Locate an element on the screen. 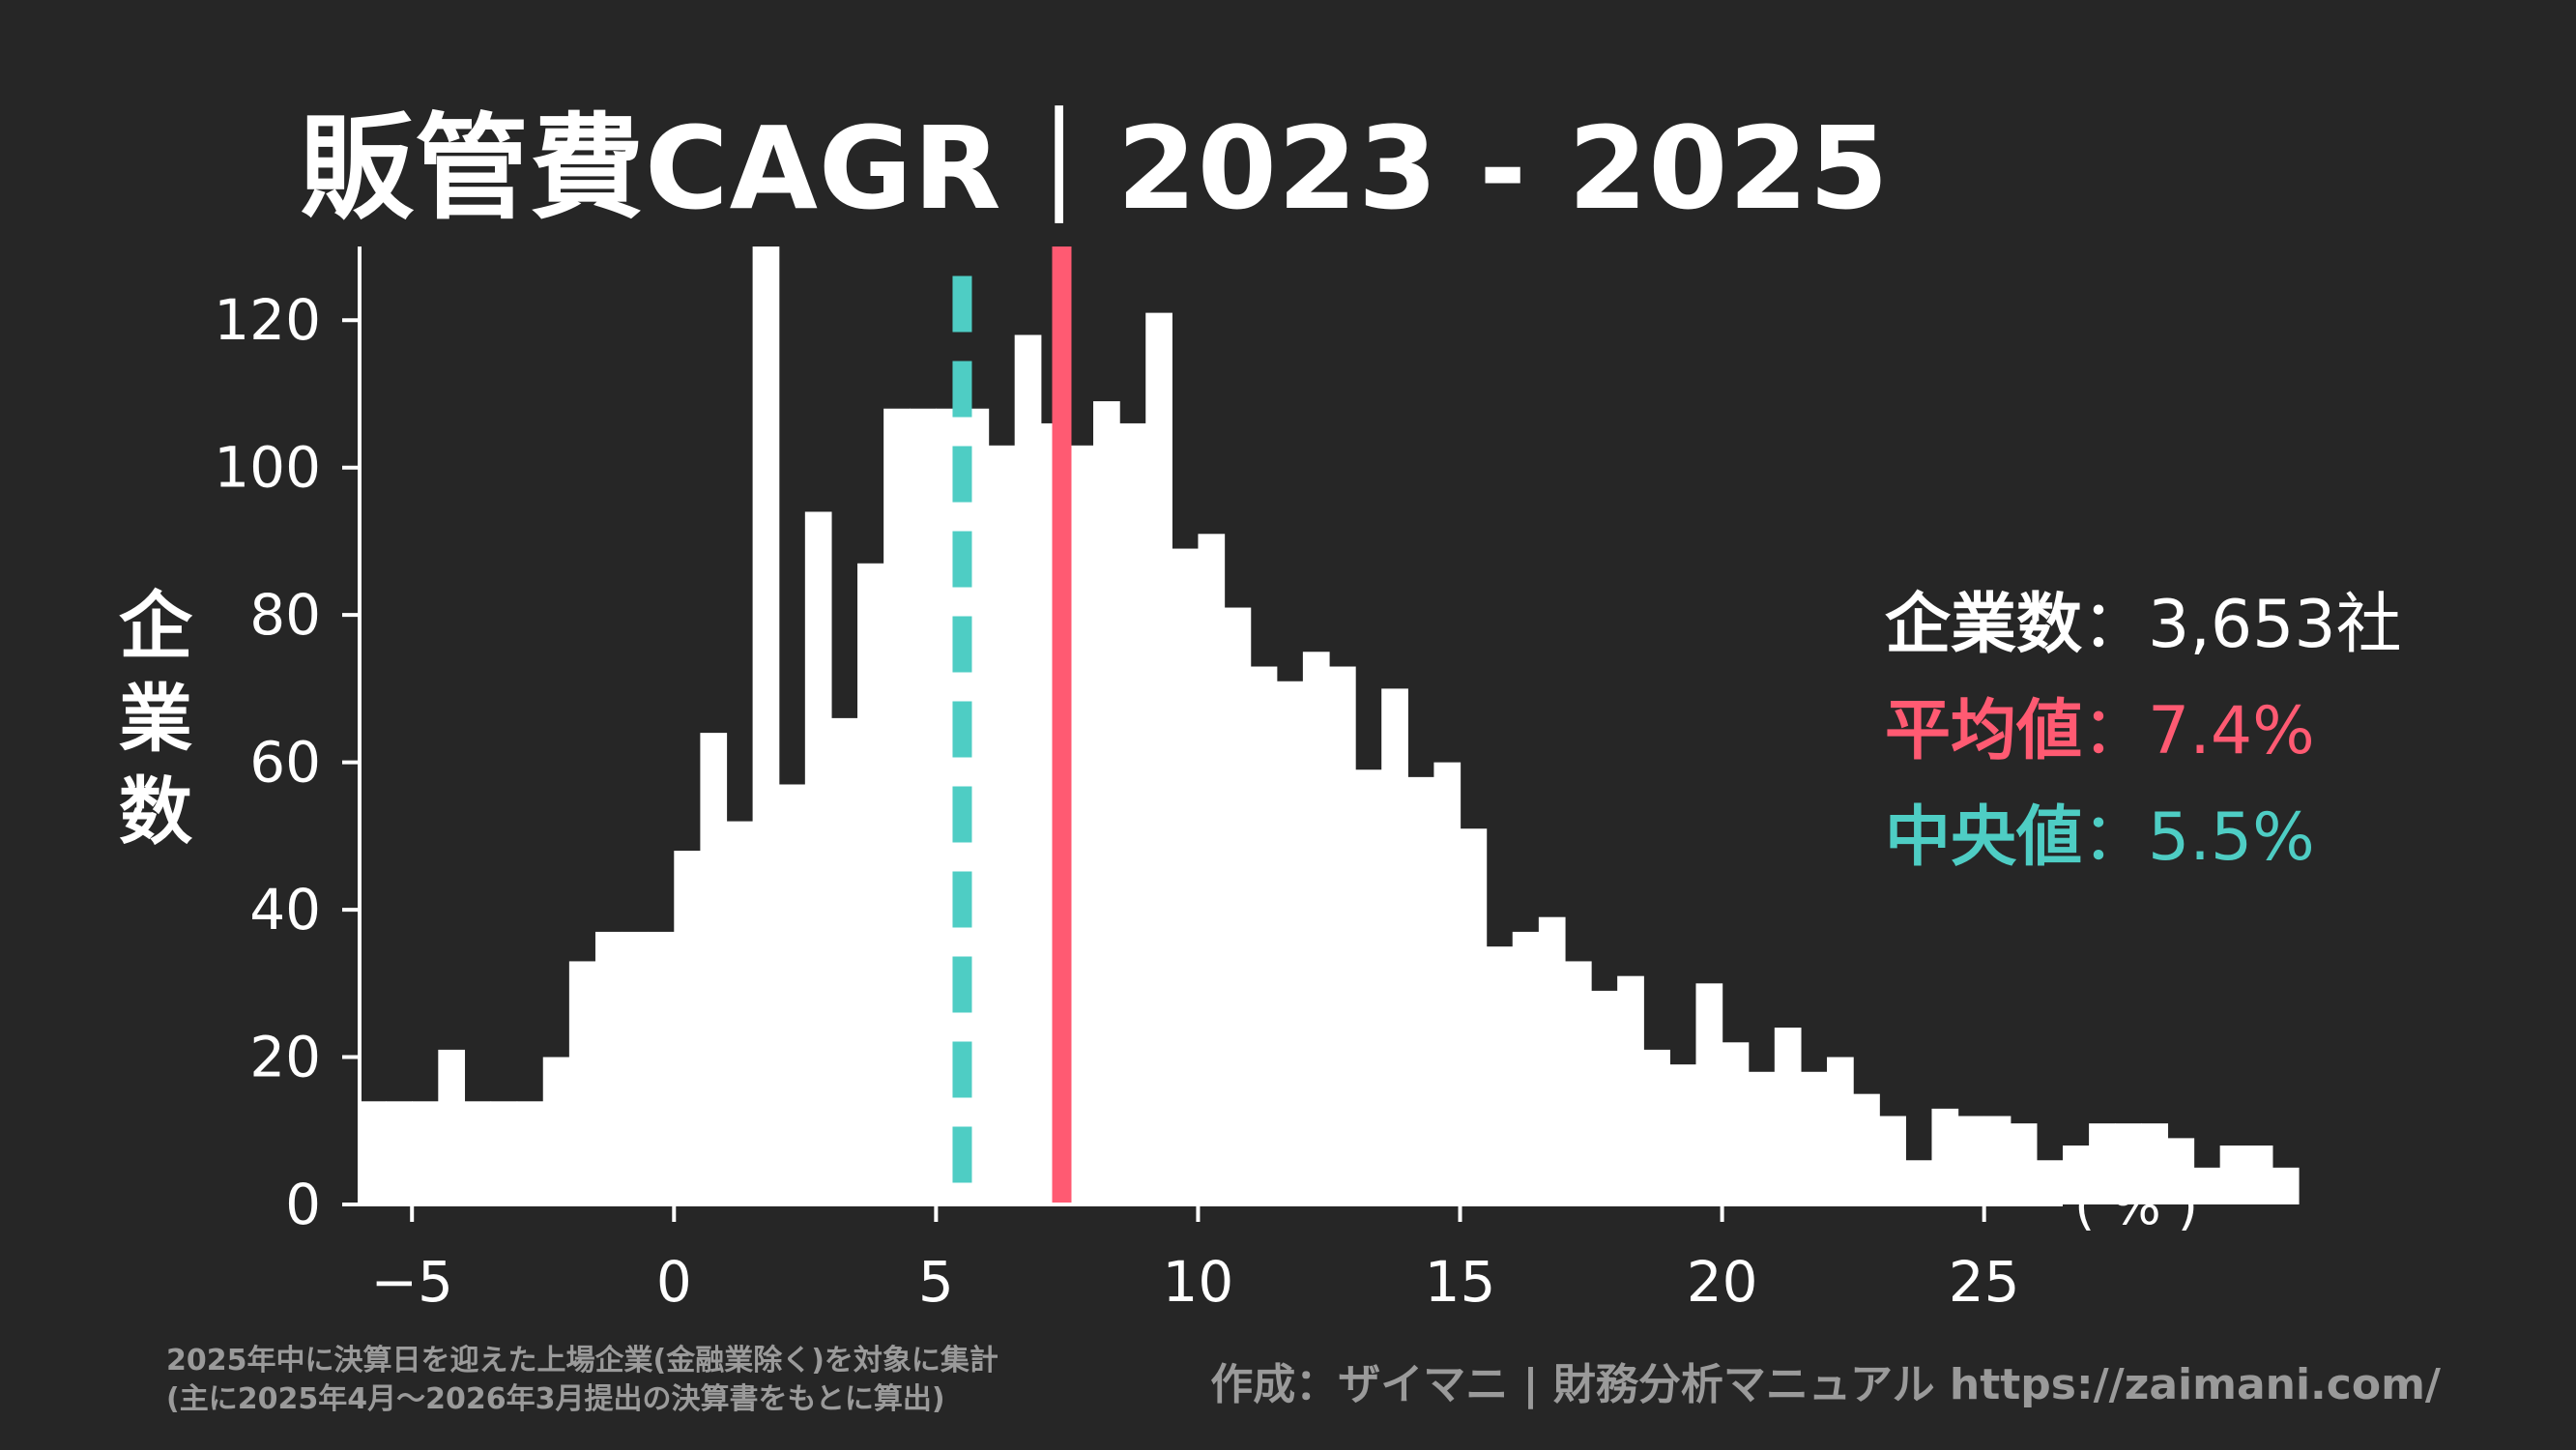  chart-title: 販管費CAGR｜2023 - 2025 is located at coordinates (1095, 169).